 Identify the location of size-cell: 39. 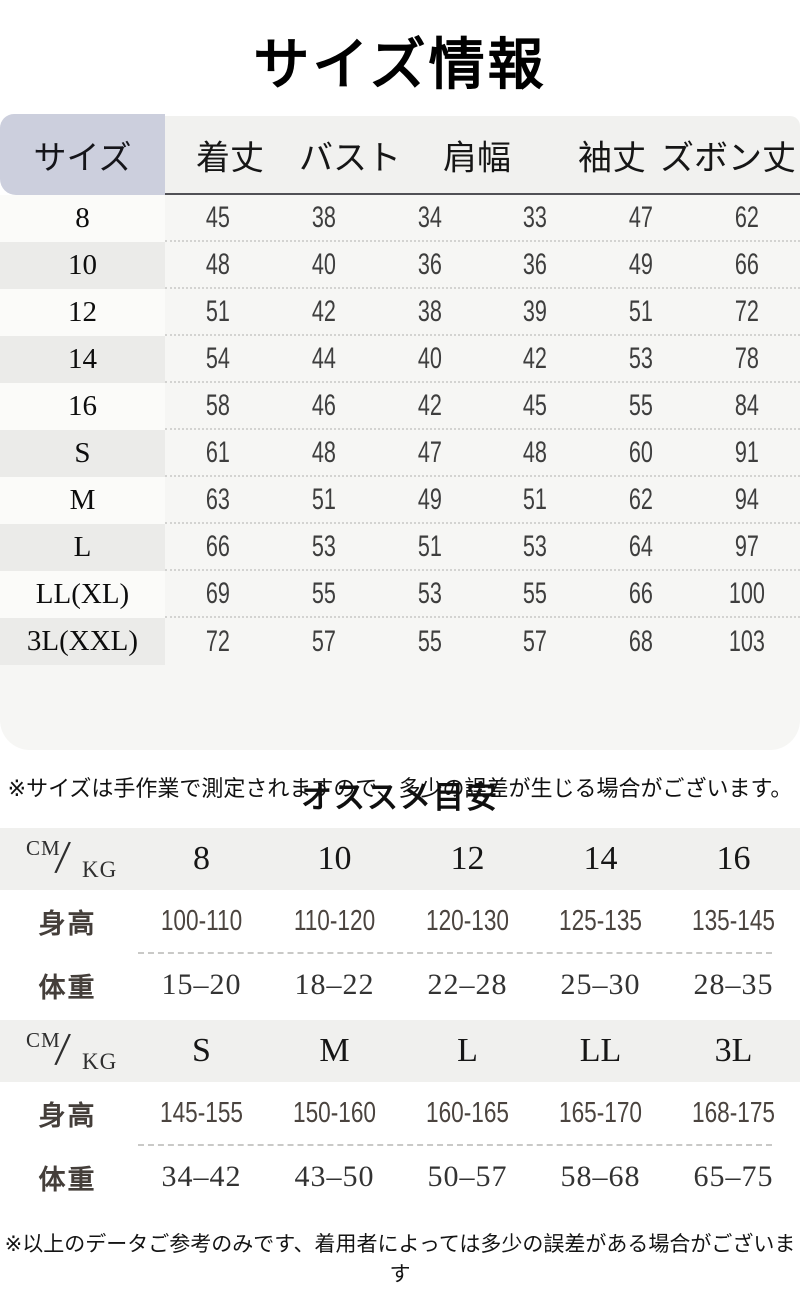
(535, 311).